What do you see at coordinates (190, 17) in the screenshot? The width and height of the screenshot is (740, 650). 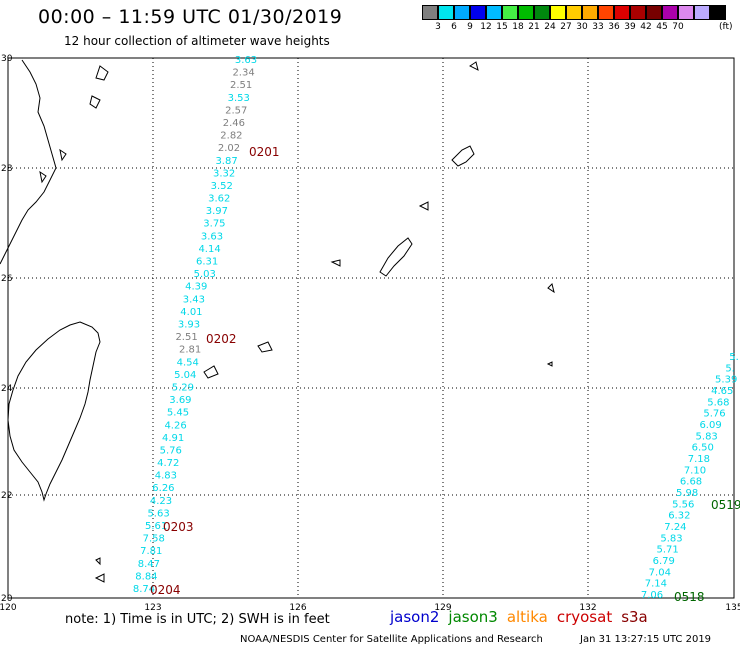 I see `map-title: 00:00 – 11:59 UTC 01/30/2019` at bounding box center [190, 17].